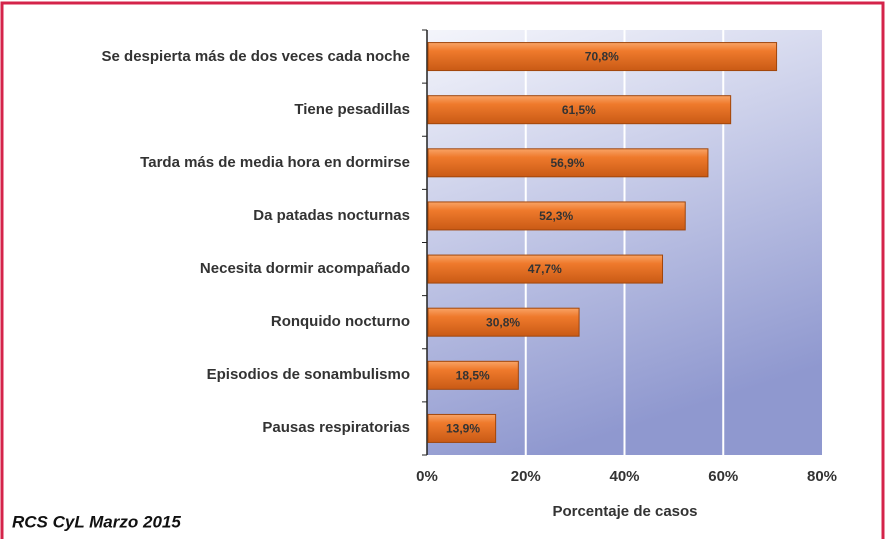 The image size is (886, 539). Describe the element at coordinates (427, 476) in the screenshot. I see `x-tick-label: 0%` at that location.